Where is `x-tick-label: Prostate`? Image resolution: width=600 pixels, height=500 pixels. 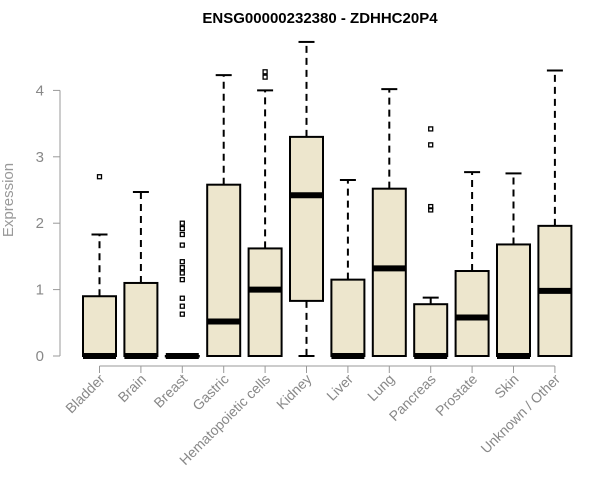 x-tick-label: Prostate is located at coordinates (456, 395).